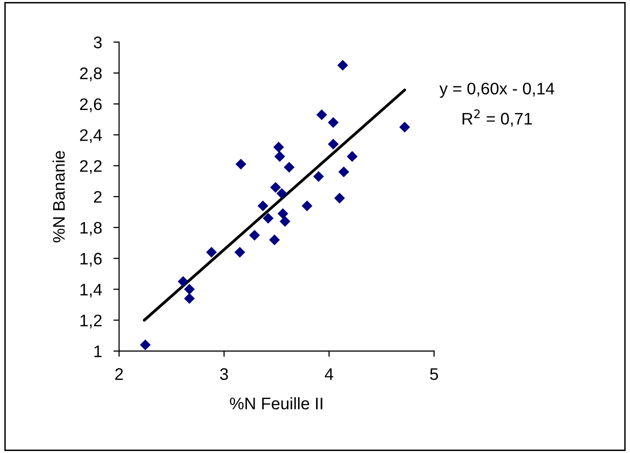 Image resolution: width=630 pixels, height=453 pixels. What do you see at coordinates (91, 105) in the screenshot?
I see `y-tick-label: 2,6` at bounding box center [91, 105].